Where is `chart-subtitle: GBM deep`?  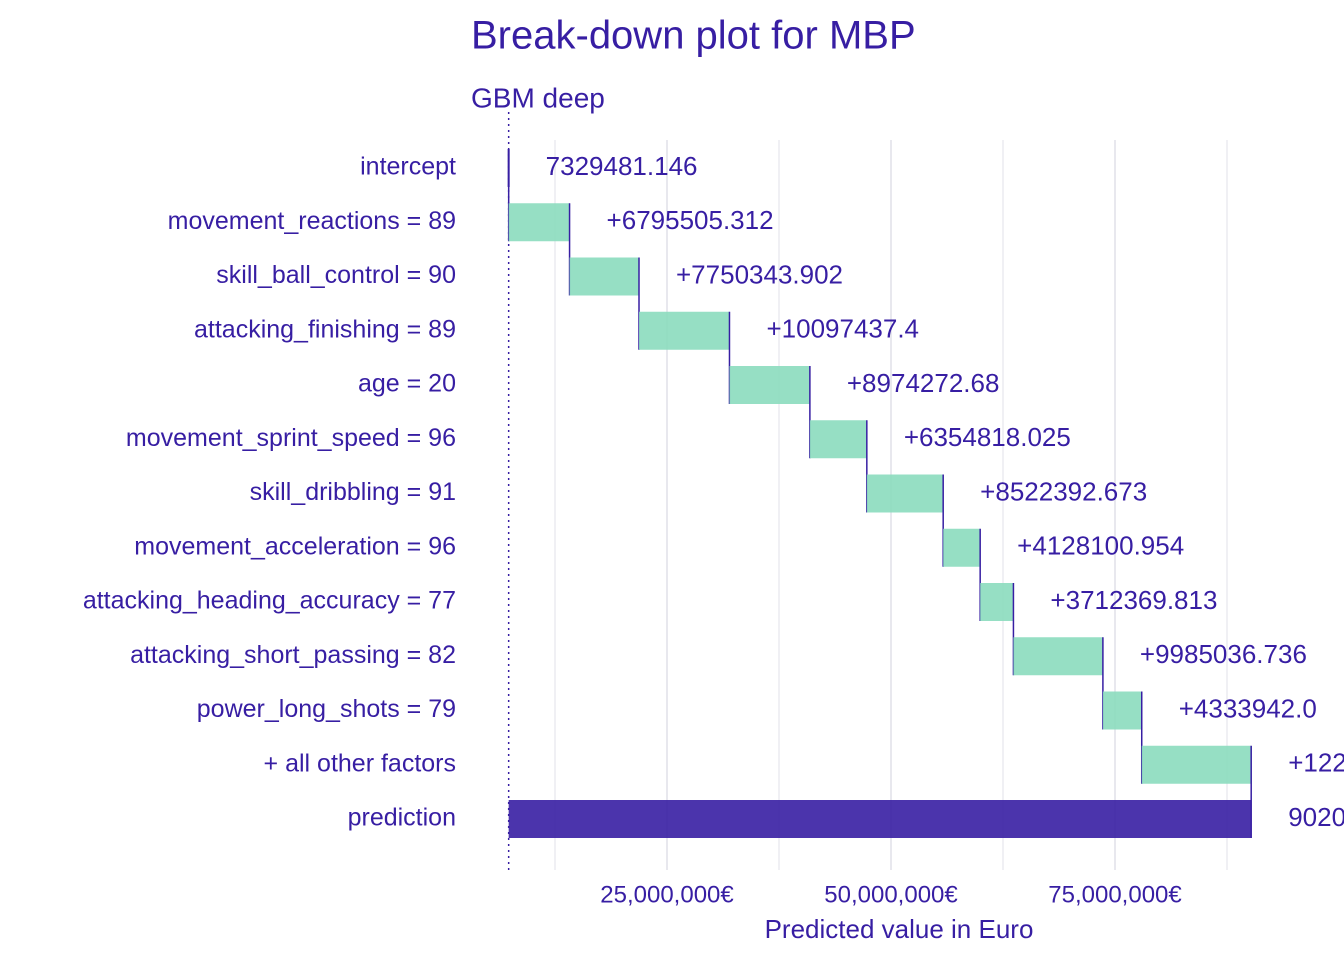 chart-subtitle: GBM deep is located at coordinates (538, 97).